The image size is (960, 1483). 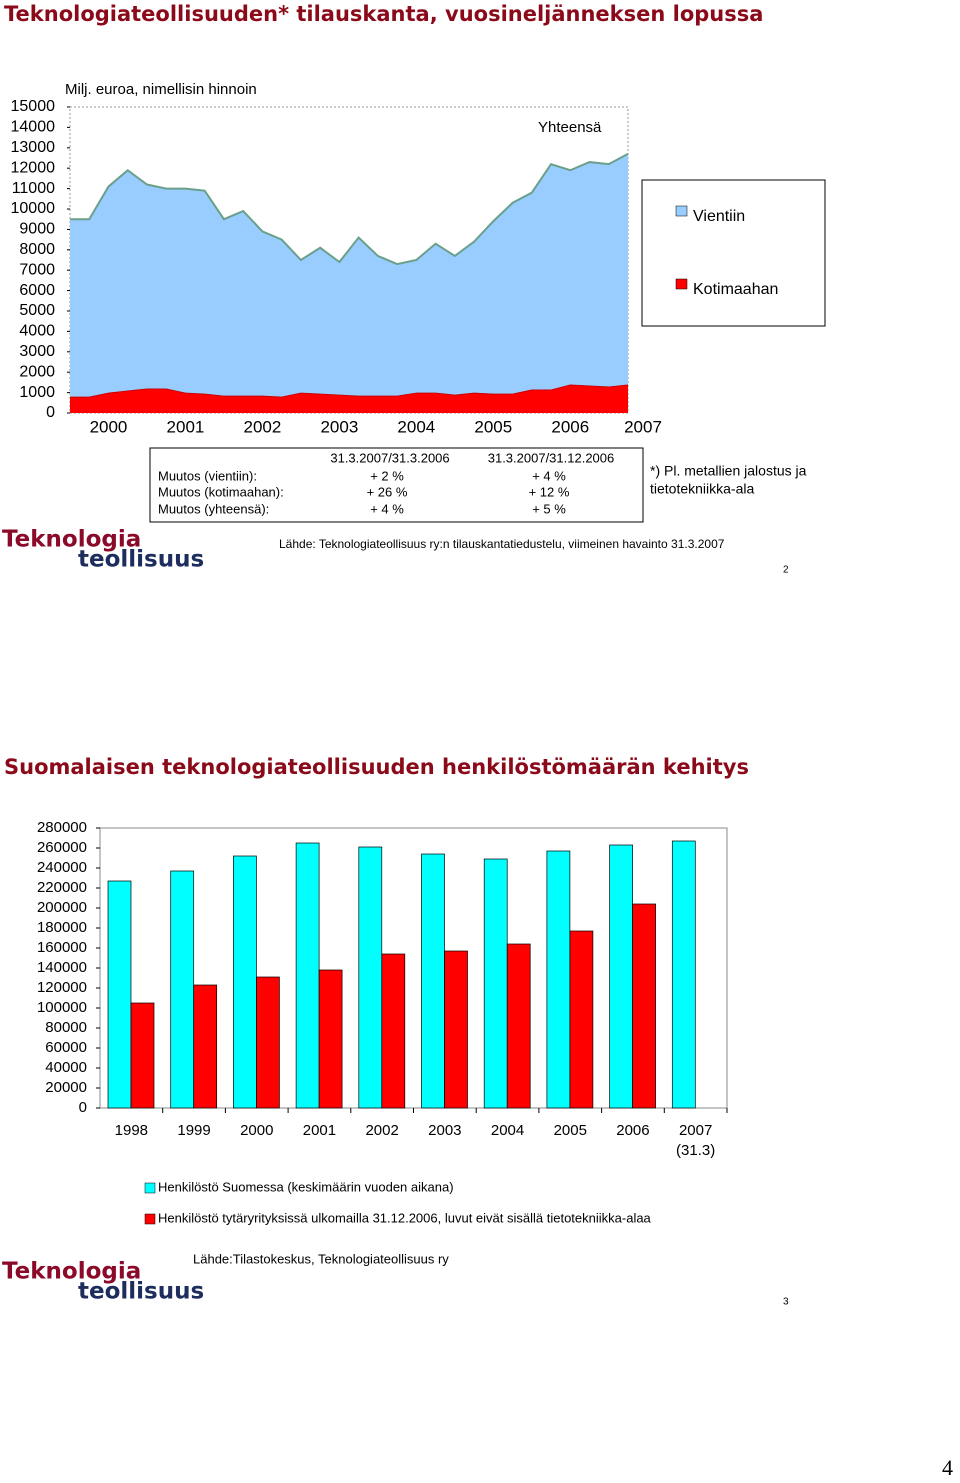 I want to click on y-tick-label: 180000, so click(x=62, y=927).